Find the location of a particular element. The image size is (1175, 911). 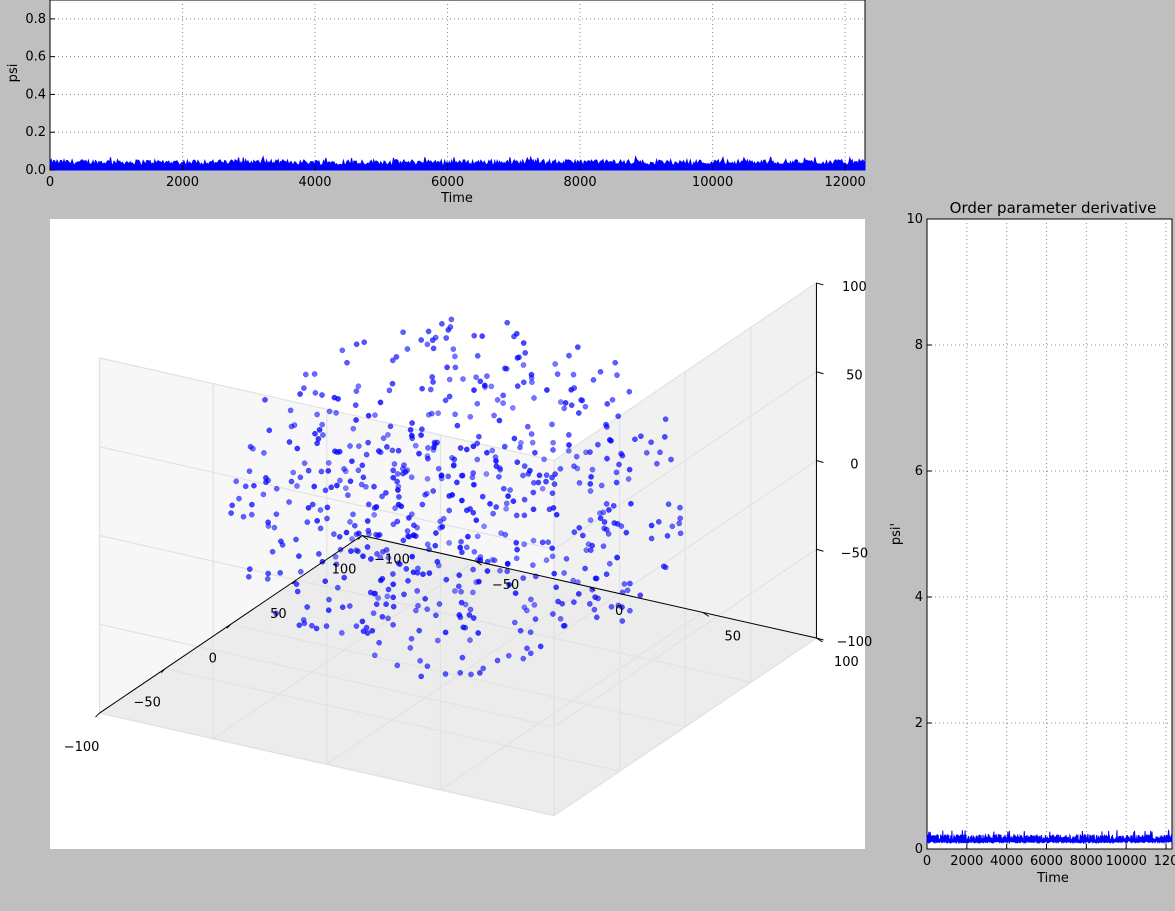

top-grid is located at coordinates (457, 85).